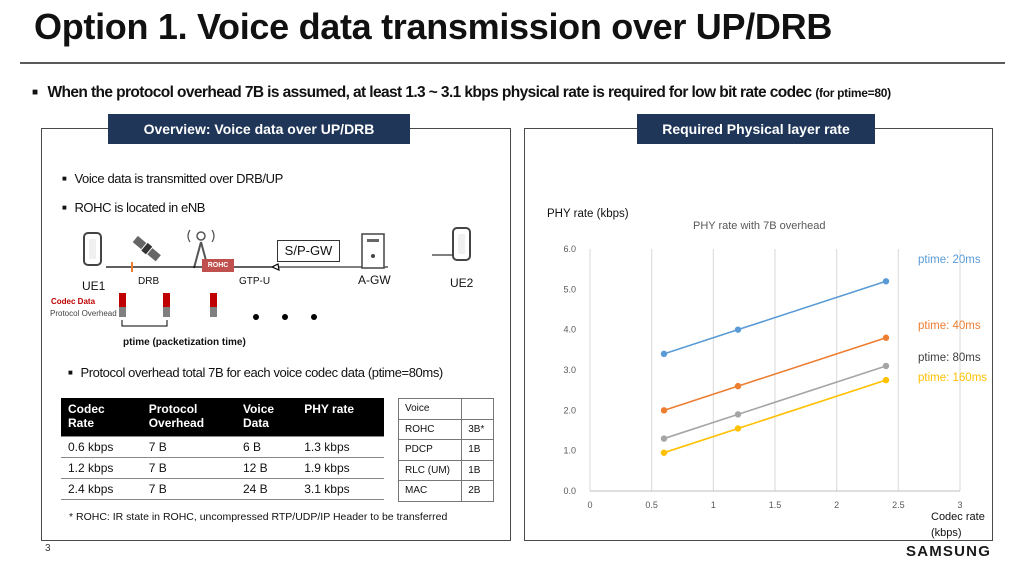  I want to click on table-row: 2.4 kbps 7 B 24 B 3.1 kbps, so click(222, 488).